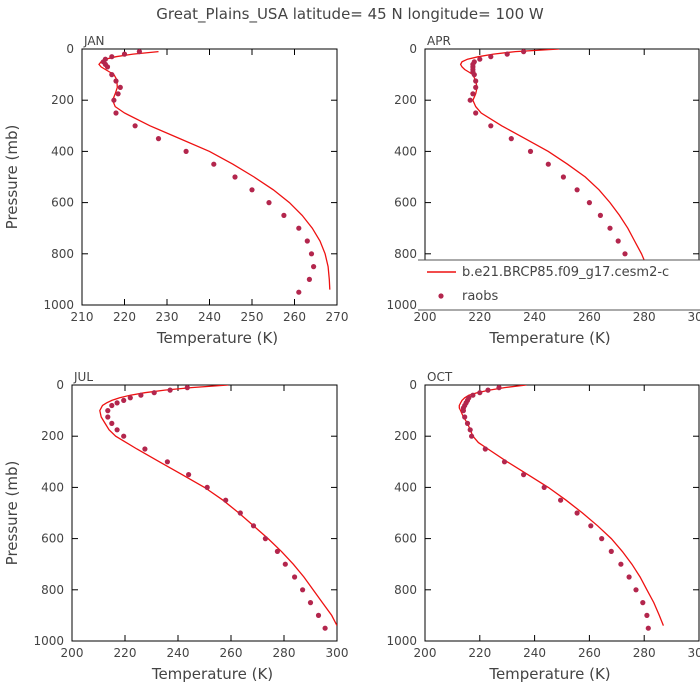 This screenshot has width=700, height=700. I want to click on x-tick-label: 210, so click(82, 317).